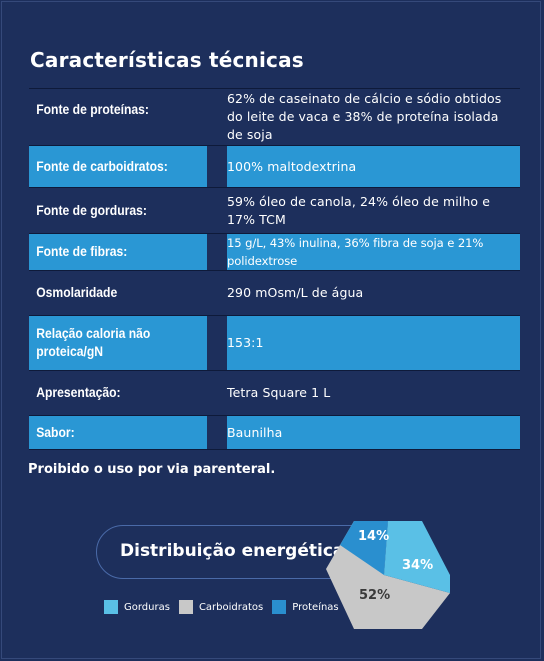 This screenshot has height=661, width=544. Describe the element at coordinates (118, 393) in the screenshot. I see `spec-label: Apresentação:` at that location.